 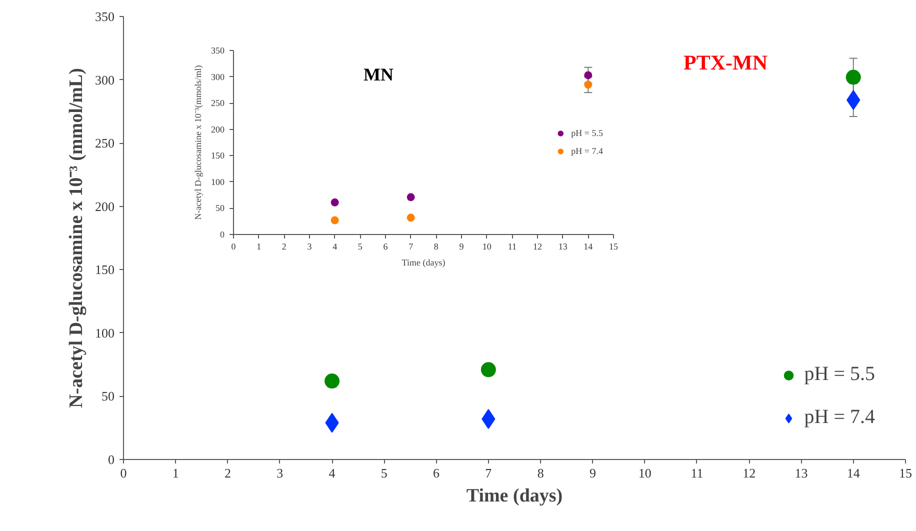 What do you see at coordinates (198, 142) in the screenshot?
I see `y-axis-title: N-acetyl D-glucosamine x 10⁻³(mmols/ml)` at bounding box center [198, 142].